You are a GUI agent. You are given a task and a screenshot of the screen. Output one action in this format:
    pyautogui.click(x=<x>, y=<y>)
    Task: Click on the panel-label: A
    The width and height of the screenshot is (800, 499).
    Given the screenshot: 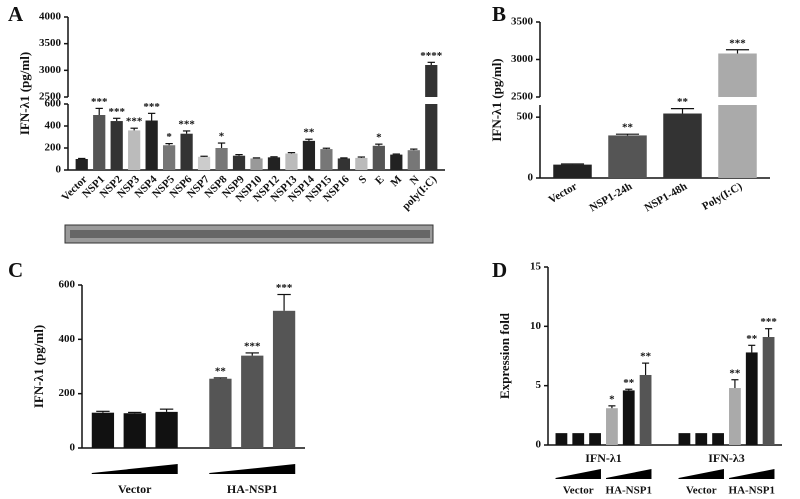 What is the action you would take?
    pyautogui.click(x=16, y=14)
    